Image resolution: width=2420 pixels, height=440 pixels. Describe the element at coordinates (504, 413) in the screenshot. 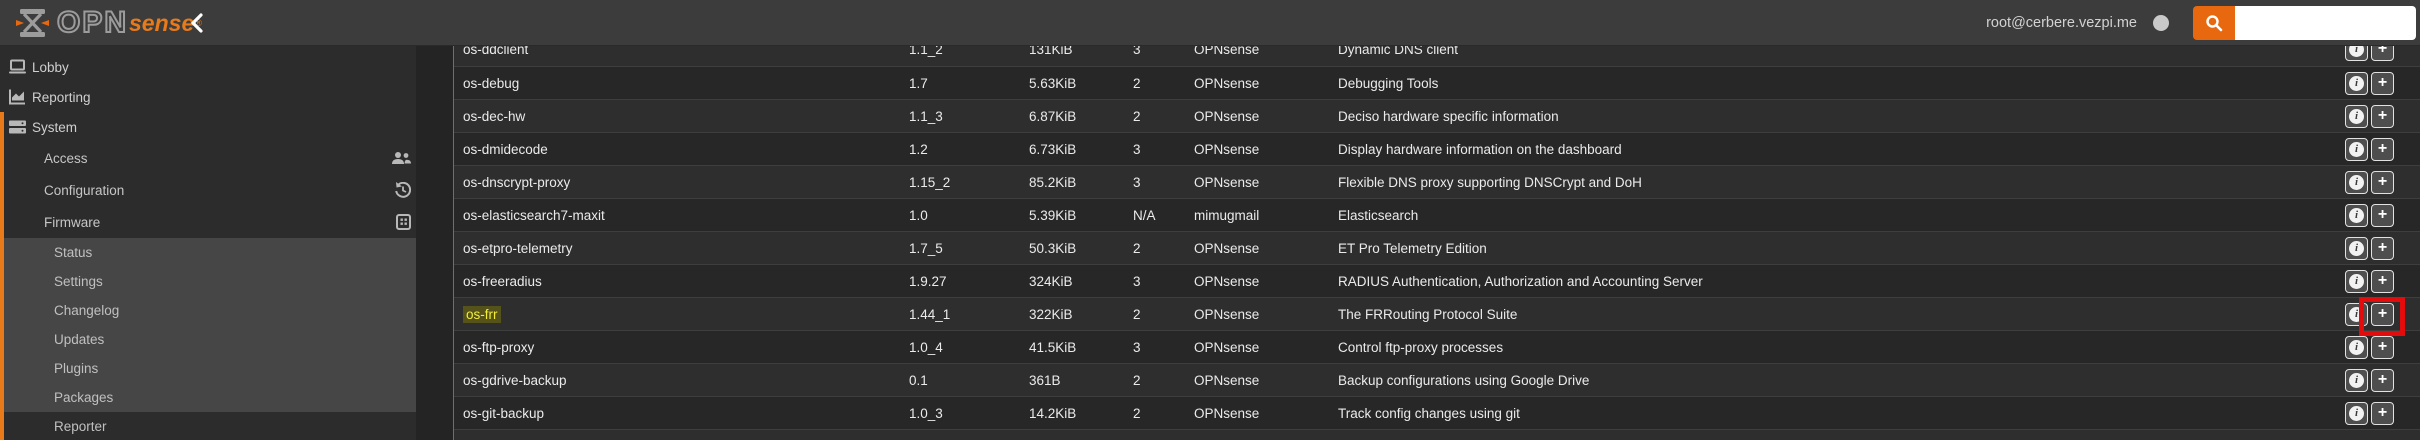

I see `plugin-name: os-git-backup` at that location.